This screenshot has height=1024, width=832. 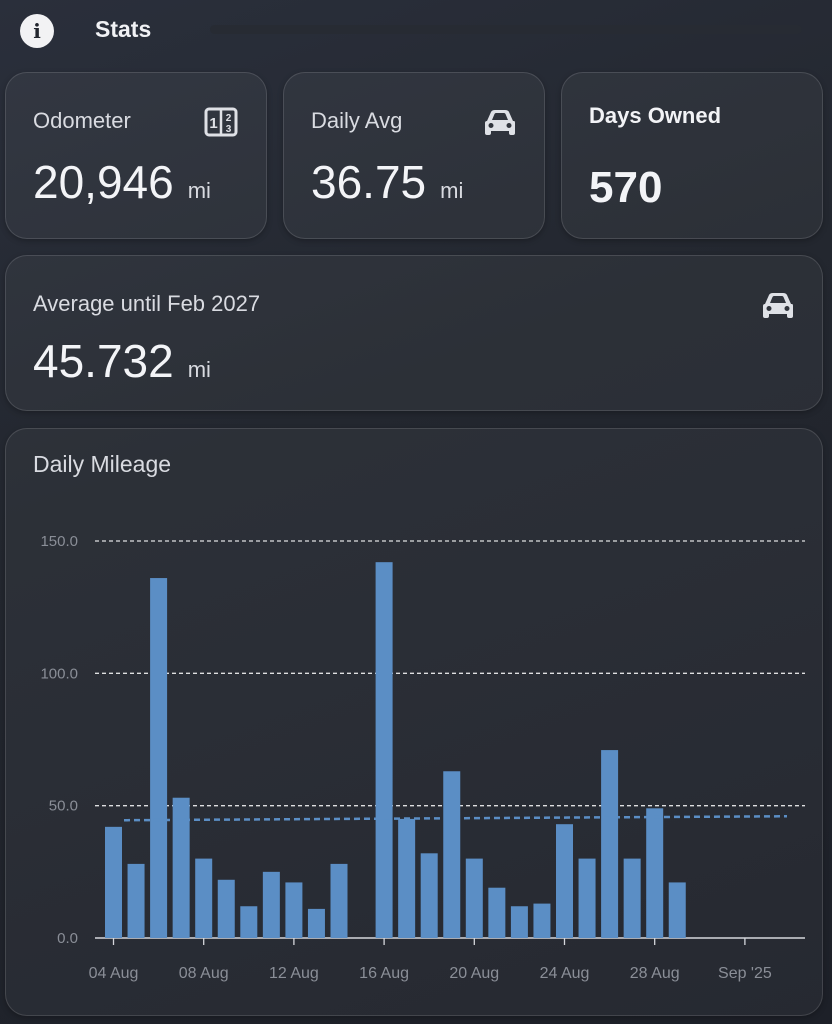 What do you see at coordinates (452, 190) in the screenshot?
I see `daily-avg-unit: mi` at bounding box center [452, 190].